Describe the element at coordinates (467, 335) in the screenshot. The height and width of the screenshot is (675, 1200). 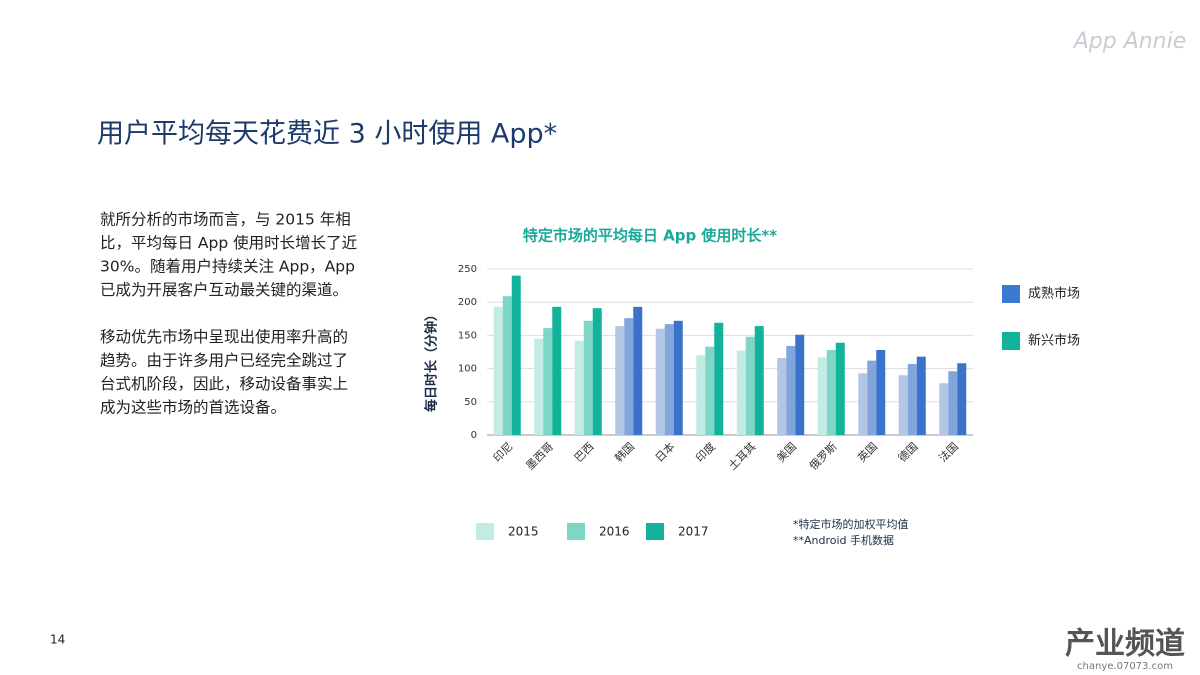
I see `y-tick-label: 150` at that location.